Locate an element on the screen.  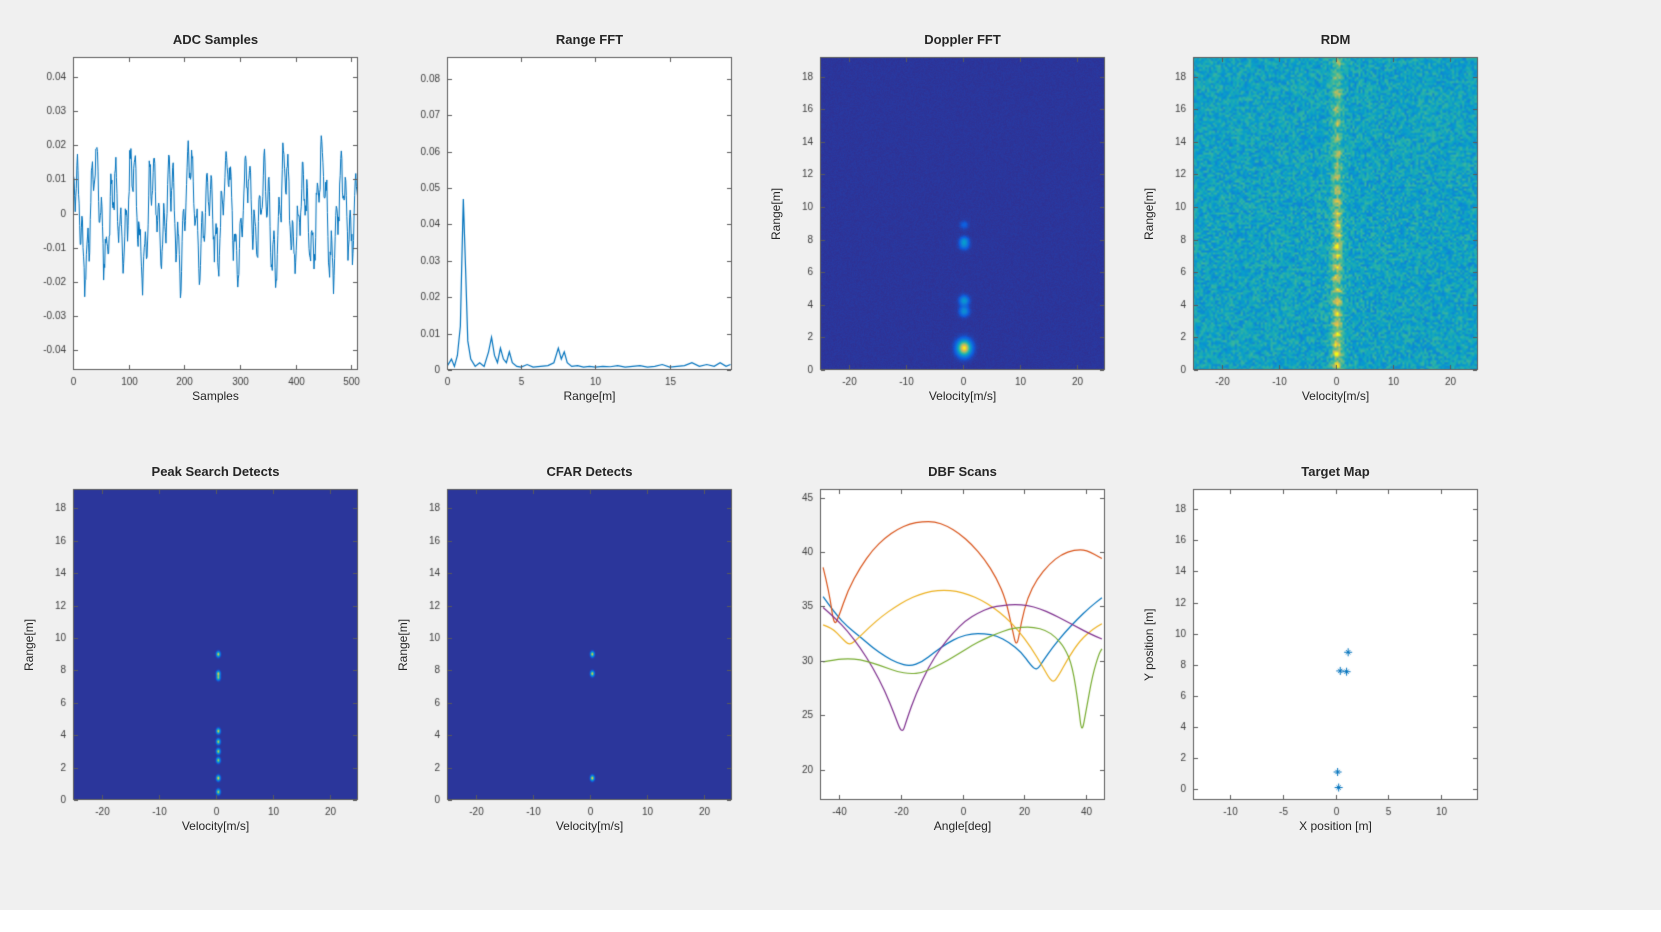
plot-title: Doppler FFT is located at coordinates (962, 39).